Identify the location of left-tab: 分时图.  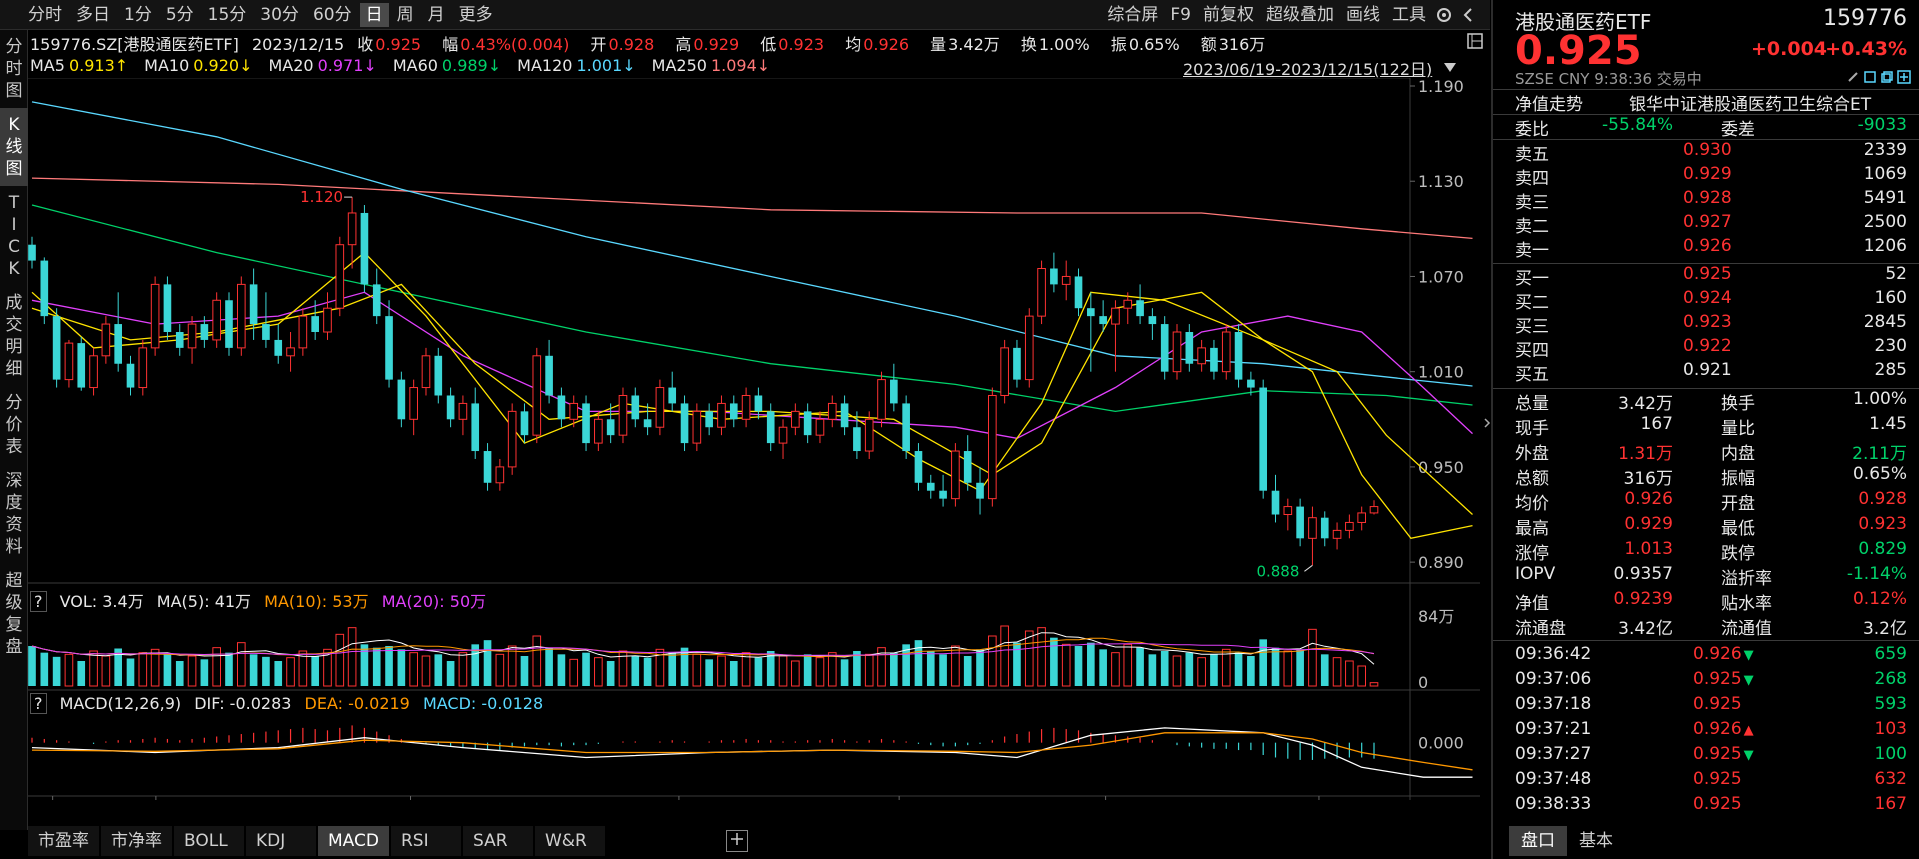
(14, 69).